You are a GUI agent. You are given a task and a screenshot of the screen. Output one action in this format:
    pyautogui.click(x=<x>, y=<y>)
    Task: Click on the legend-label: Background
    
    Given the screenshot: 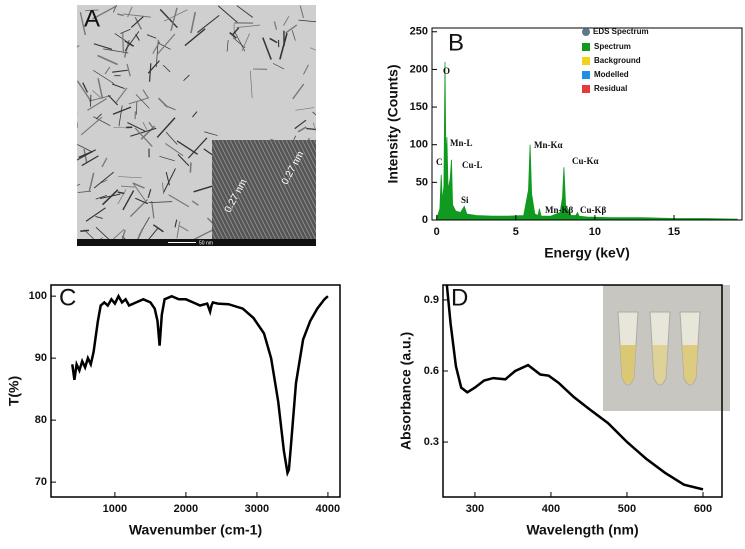 What is the action you would take?
    pyautogui.click(x=617, y=60)
    